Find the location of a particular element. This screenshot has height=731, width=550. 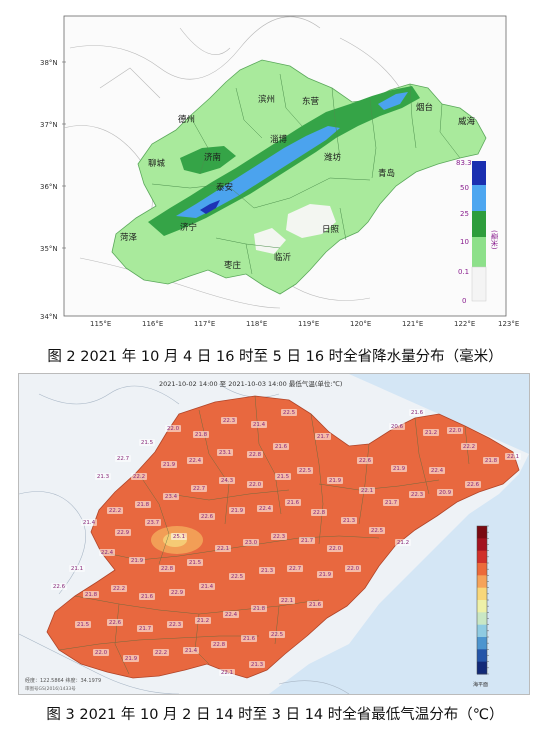

city-label-dongying: 东营 is located at coordinates (310, 101).